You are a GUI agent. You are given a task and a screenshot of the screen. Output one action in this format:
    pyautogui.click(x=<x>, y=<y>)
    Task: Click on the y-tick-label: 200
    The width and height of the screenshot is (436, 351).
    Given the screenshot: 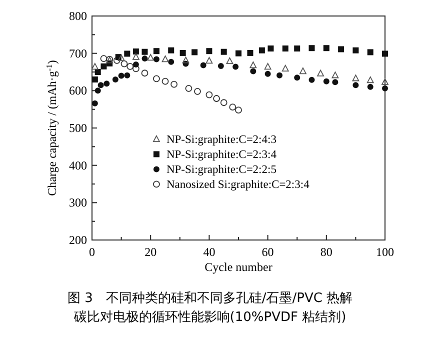 What is the action you would take?
    pyautogui.click(x=78, y=240)
    